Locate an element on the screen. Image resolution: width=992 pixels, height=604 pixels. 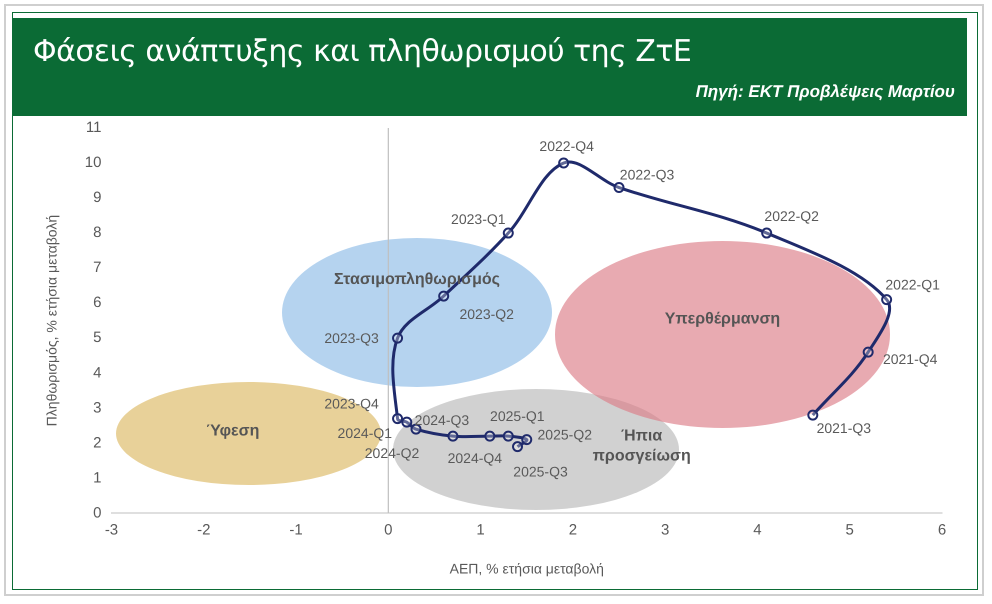
y-axis-title: Πληθωρισμός, % ετήσια μεταβολή is located at coordinates (51, 320).